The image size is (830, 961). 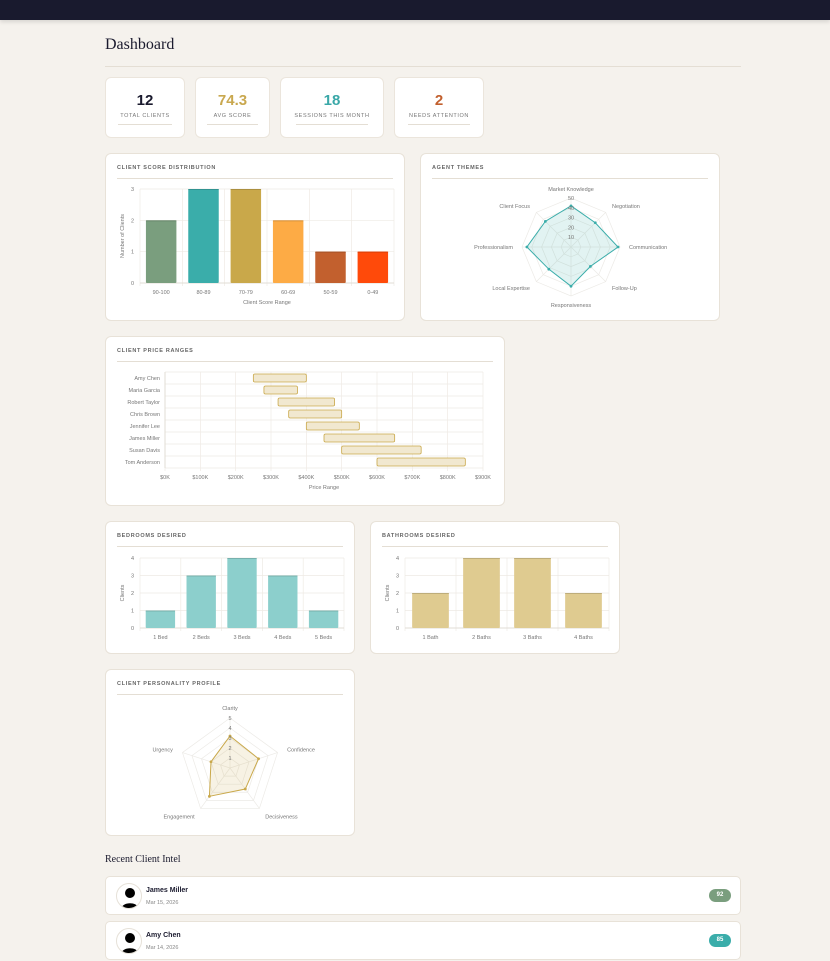 What do you see at coordinates (332, 100) in the screenshot?
I see `stat-value: 18` at bounding box center [332, 100].